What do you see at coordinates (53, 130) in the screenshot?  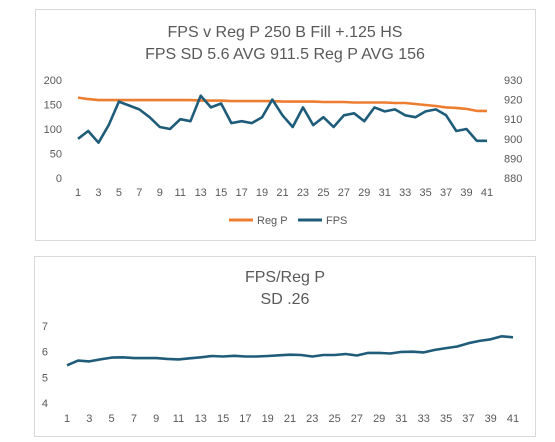 I see `y-left-tick-label: 100` at bounding box center [53, 130].